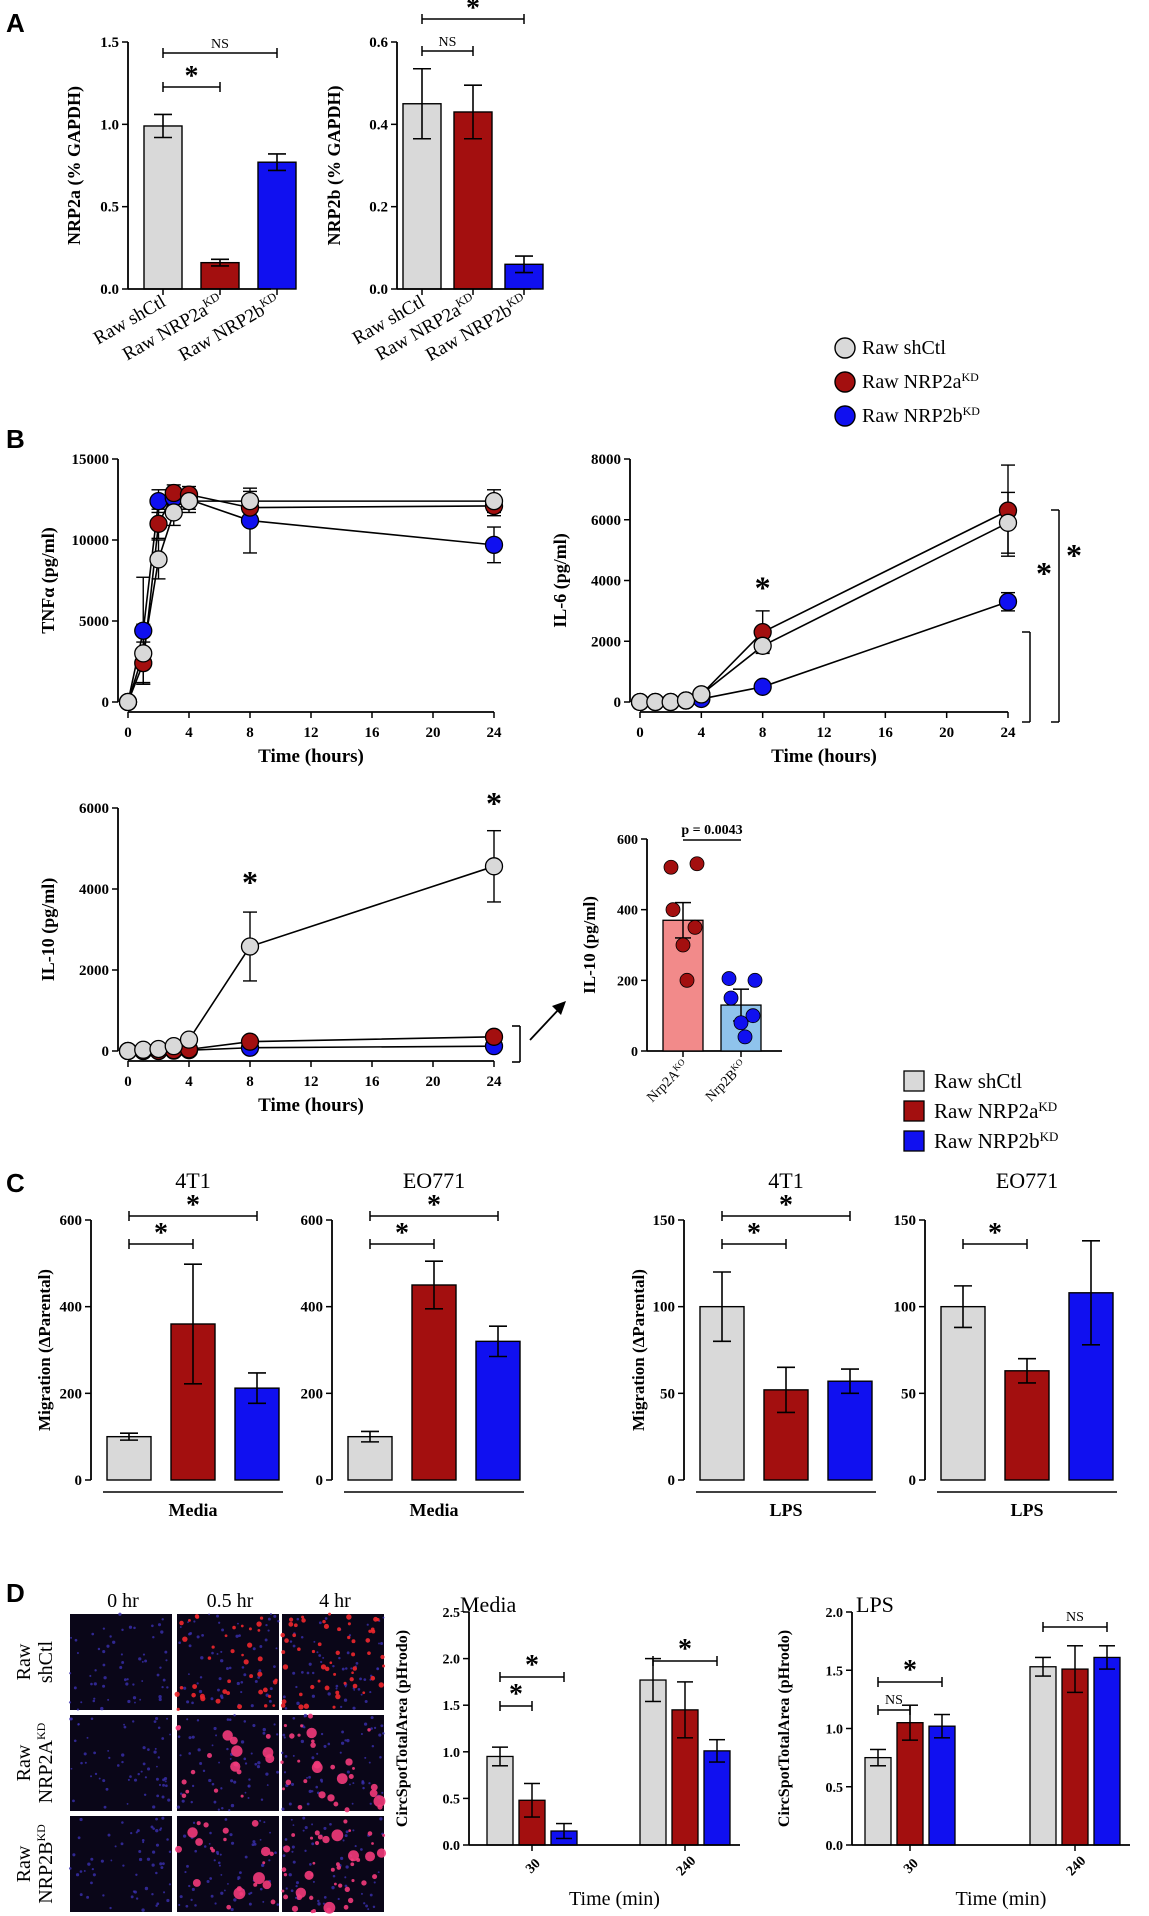 This screenshot has width=1149, height=1916. I want to click on y-tick-label: 0.0, so click(835, 1846).